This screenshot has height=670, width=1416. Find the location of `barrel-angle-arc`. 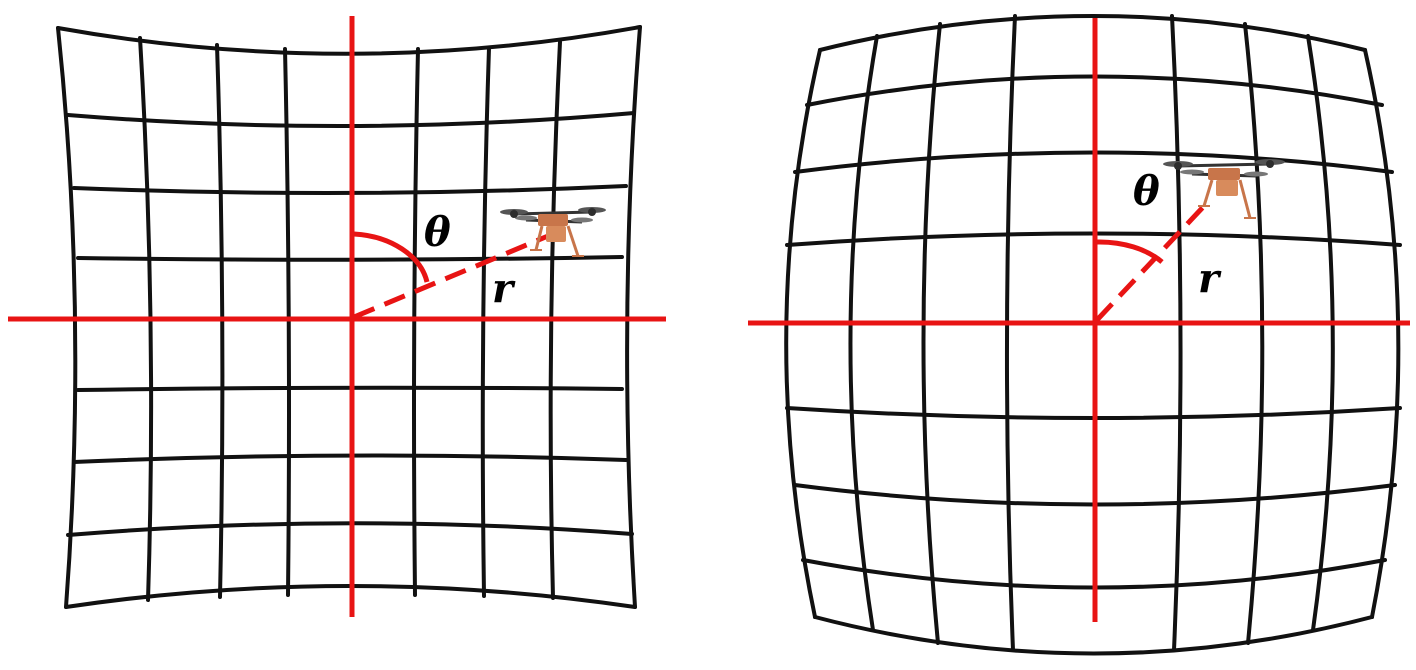

barrel-angle-arc is located at coordinates (1130, 251).